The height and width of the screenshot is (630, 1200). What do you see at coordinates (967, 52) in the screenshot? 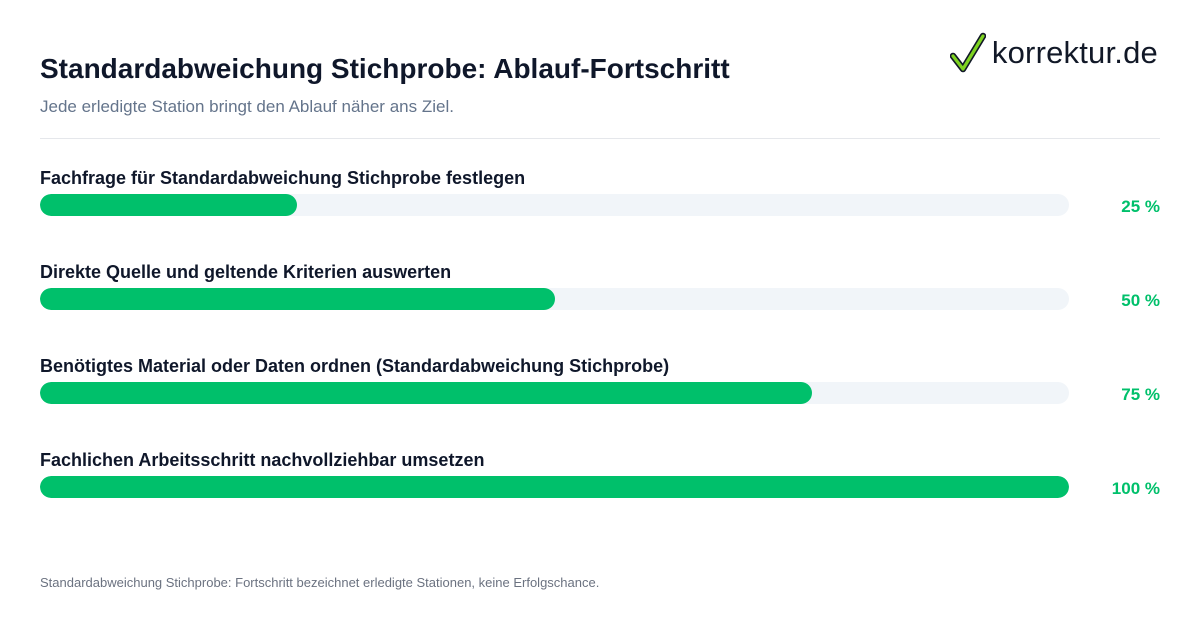
I see `checkmark-icon` at bounding box center [967, 52].